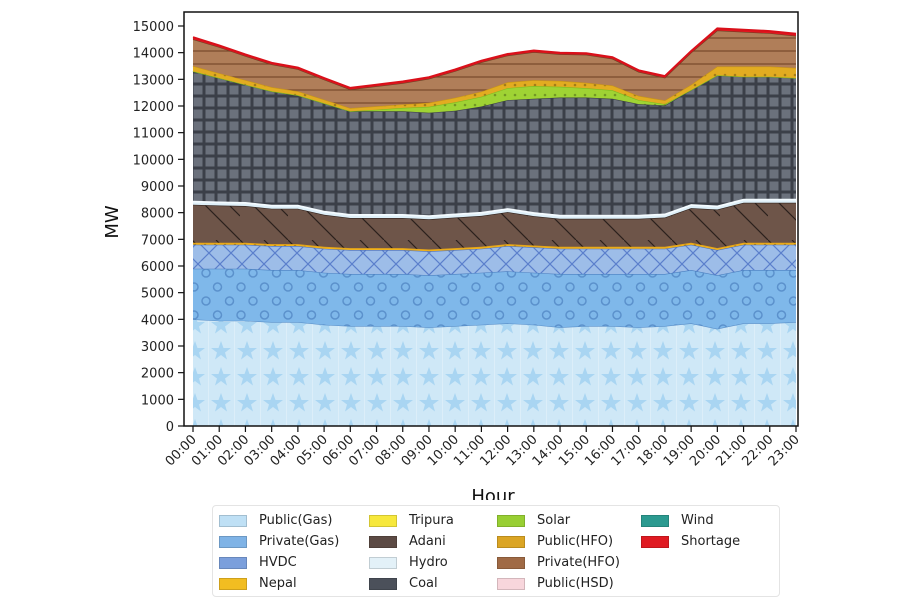 Image resolution: width=900 pixels, height=600 pixels. I want to click on area-edge-shortage, so click(494, 58).